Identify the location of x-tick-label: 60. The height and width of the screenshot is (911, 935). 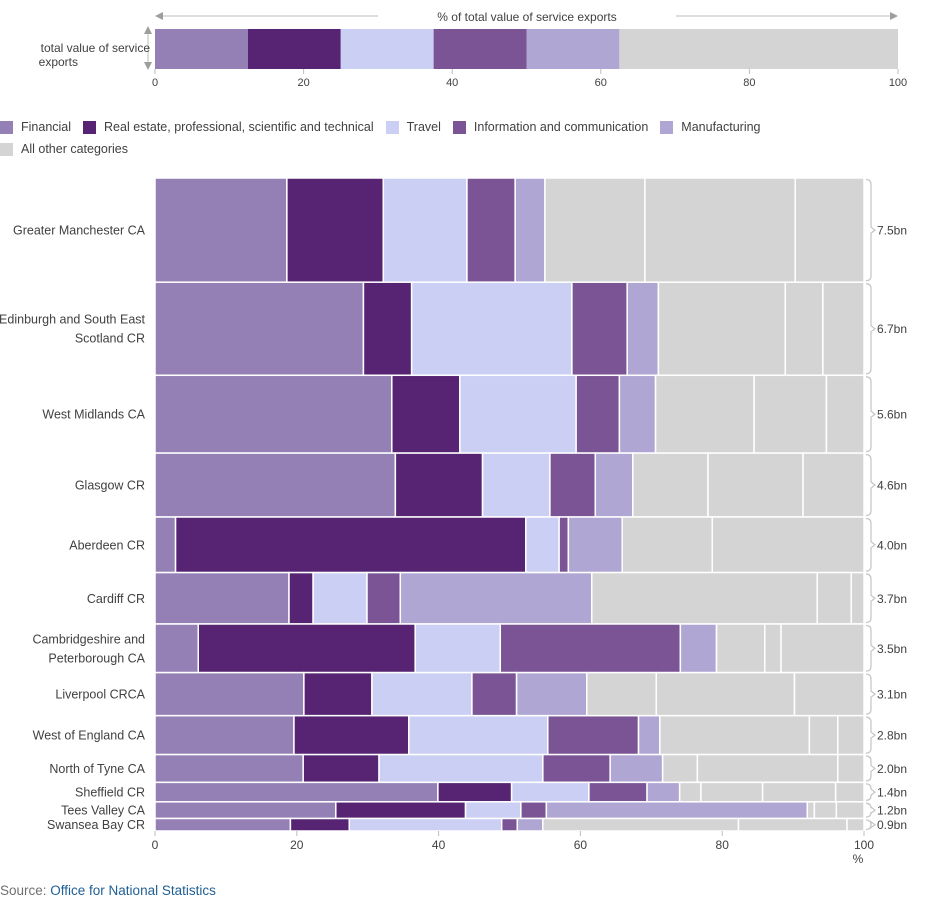
(601, 83).